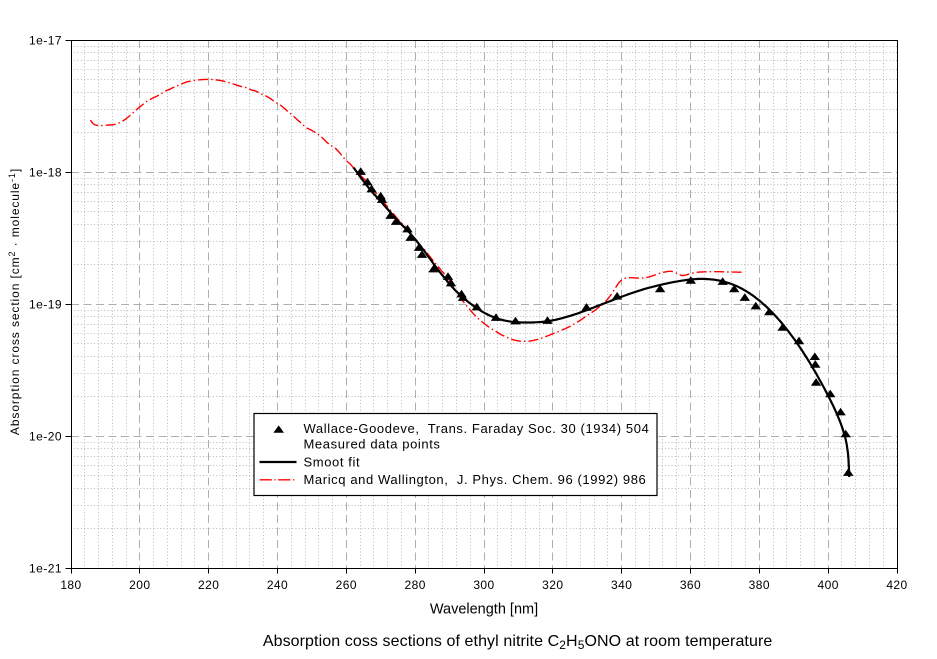 The height and width of the screenshot is (659, 937). Describe the element at coordinates (332, 461) in the screenshot. I see `svg-text: Smoot fit` at that location.